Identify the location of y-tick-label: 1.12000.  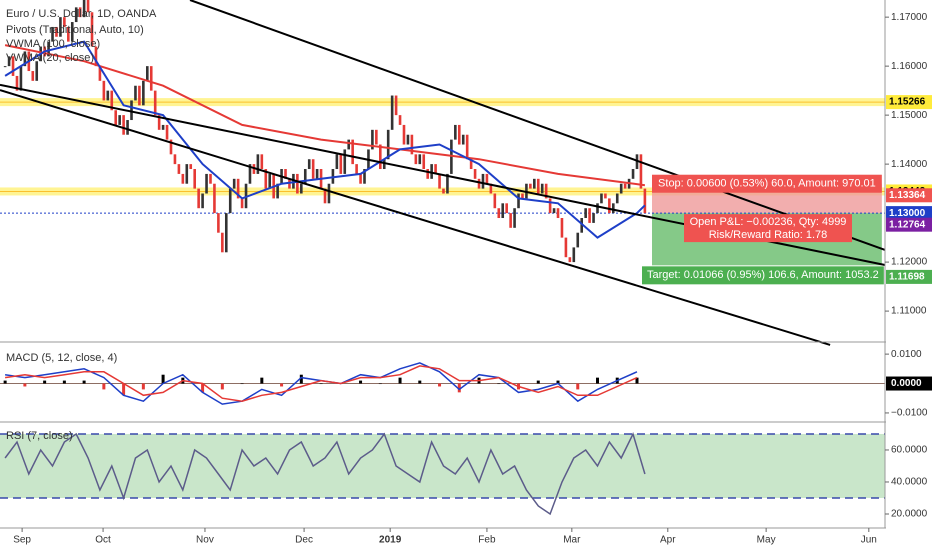
(909, 262).